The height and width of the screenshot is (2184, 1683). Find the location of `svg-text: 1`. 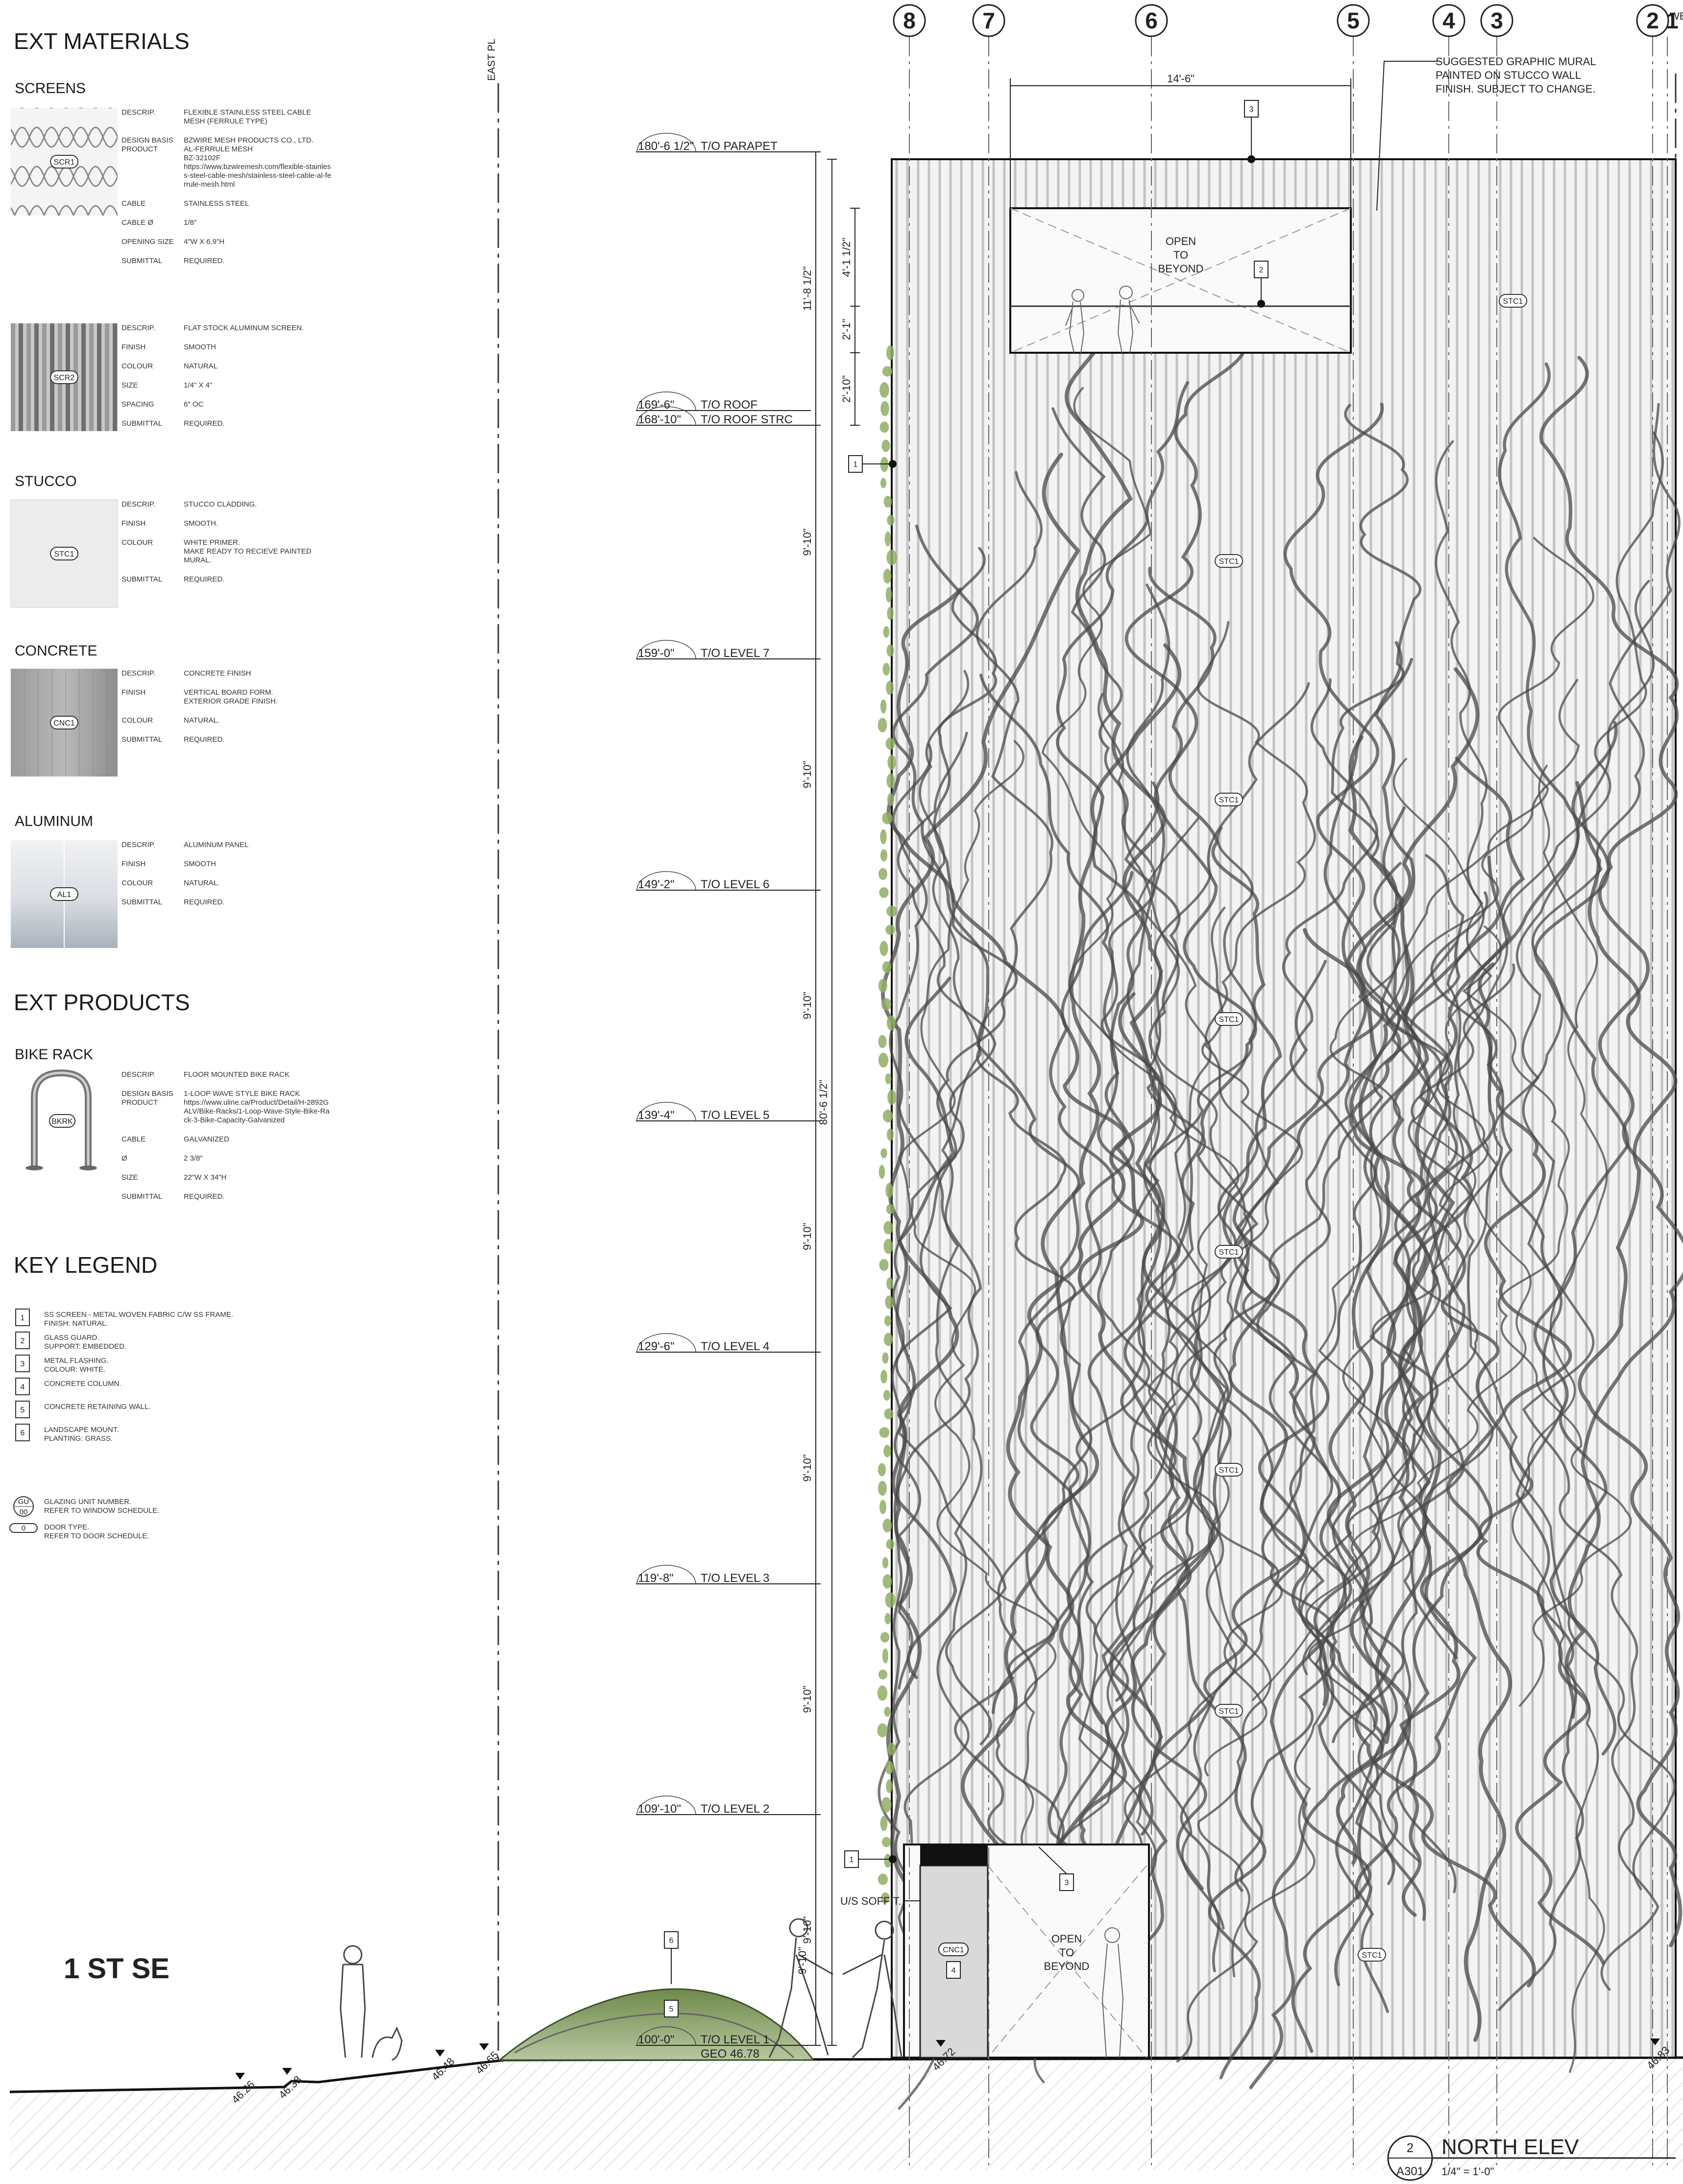

svg-text: 1 is located at coordinates (852, 1860).